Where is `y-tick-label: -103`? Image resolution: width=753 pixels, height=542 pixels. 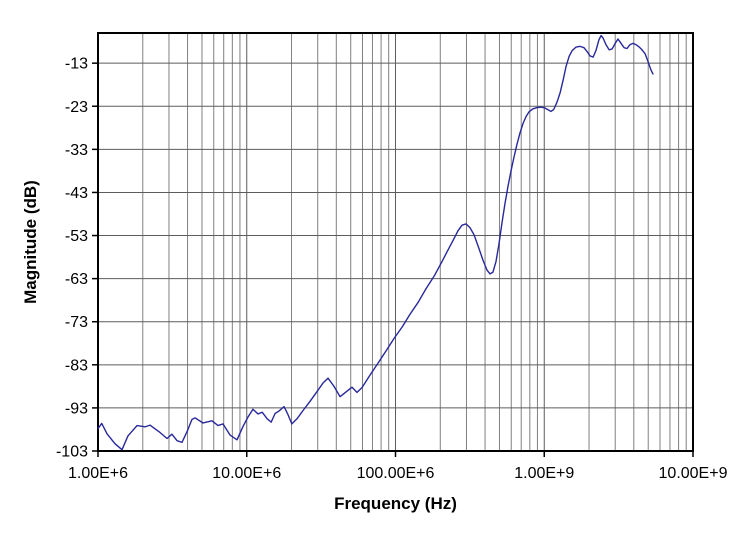 y-tick-label: -103 is located at coordinates (72, 452).